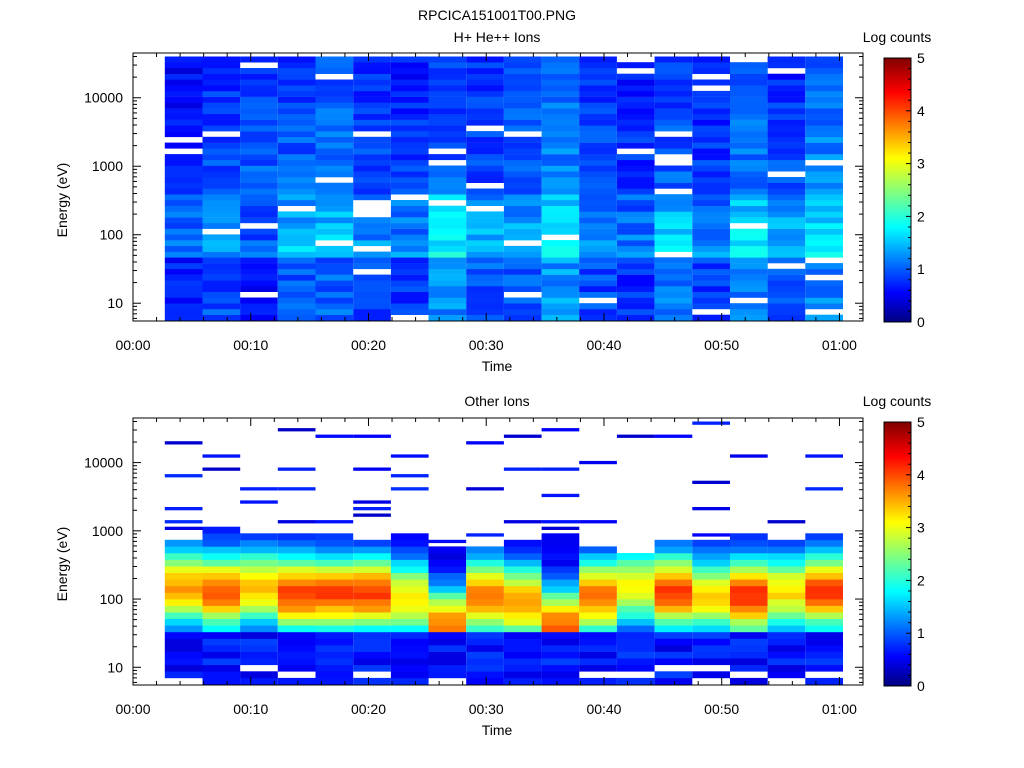  I want to click on y-tick-label: 1000, so click(107, 166).